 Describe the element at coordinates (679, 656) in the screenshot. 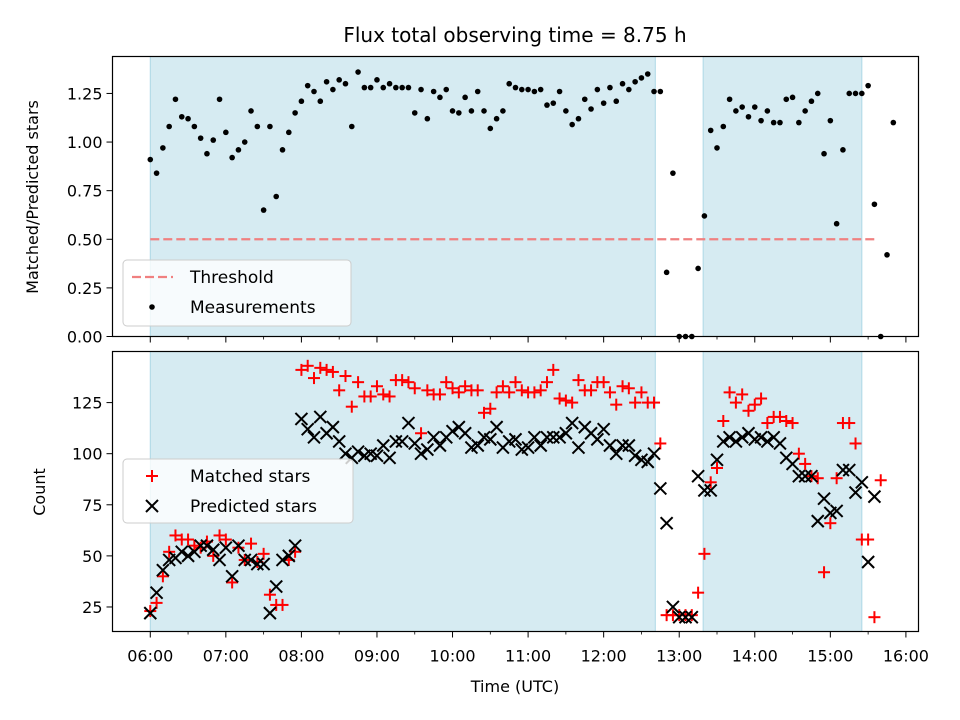

I see `x-tick-label: 13:00` at that location.